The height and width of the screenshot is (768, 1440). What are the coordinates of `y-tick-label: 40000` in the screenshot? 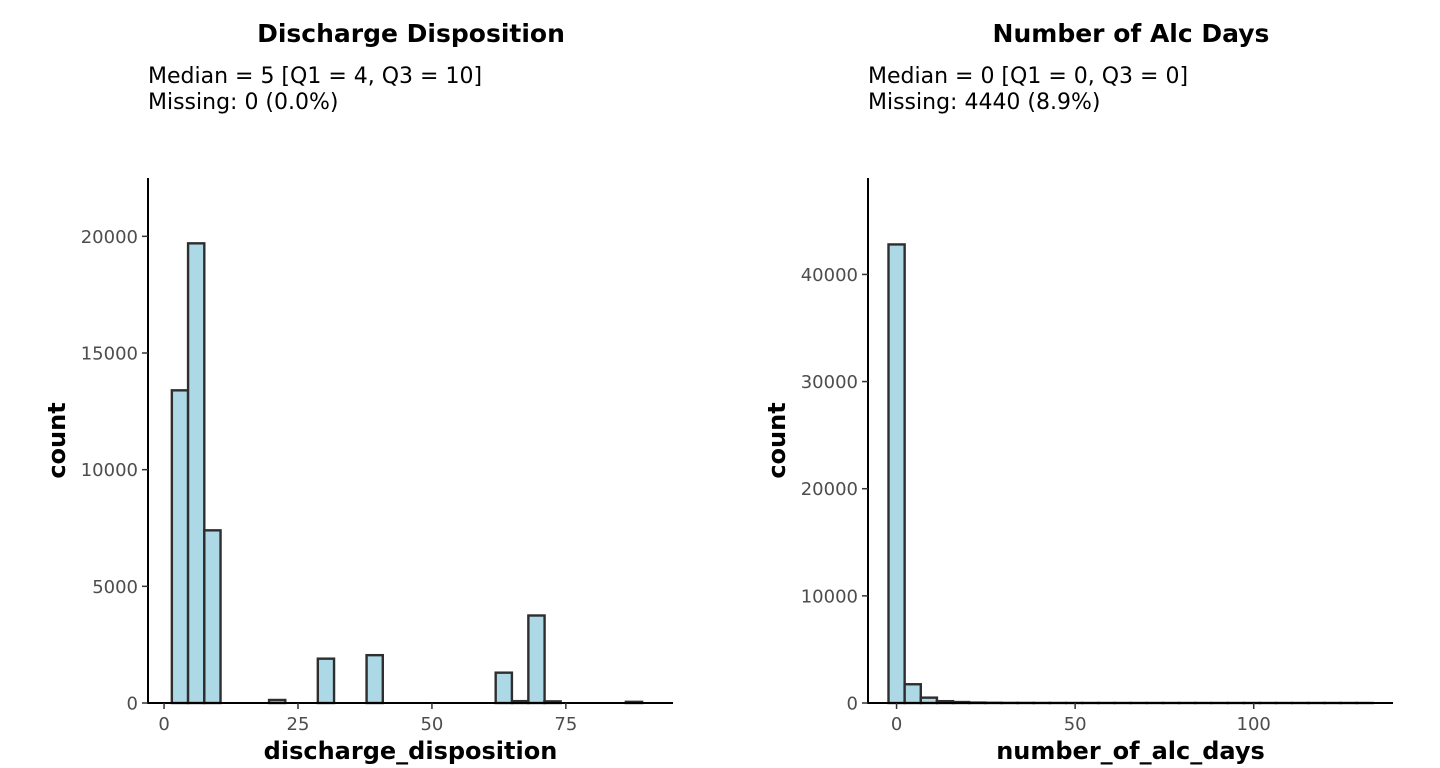 It's located at (829, 275).